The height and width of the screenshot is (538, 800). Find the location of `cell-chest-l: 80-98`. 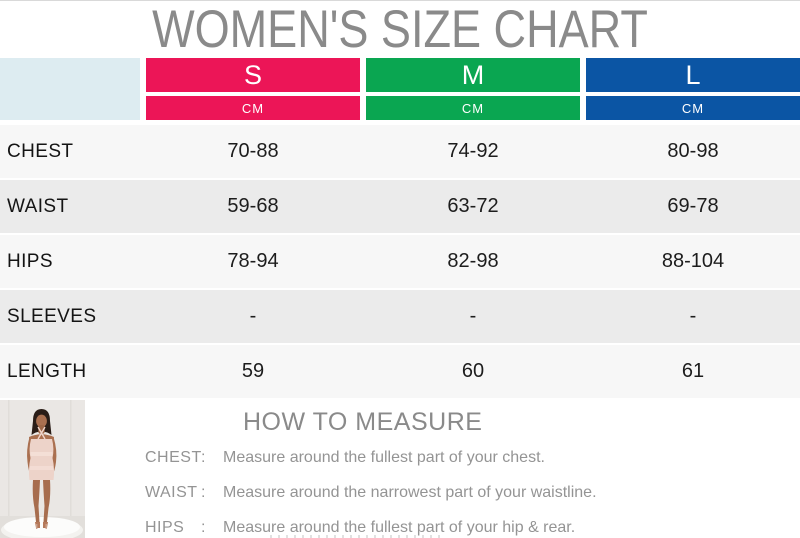

cell-chest-l: 80-98 is located at coordinates (693, 151).